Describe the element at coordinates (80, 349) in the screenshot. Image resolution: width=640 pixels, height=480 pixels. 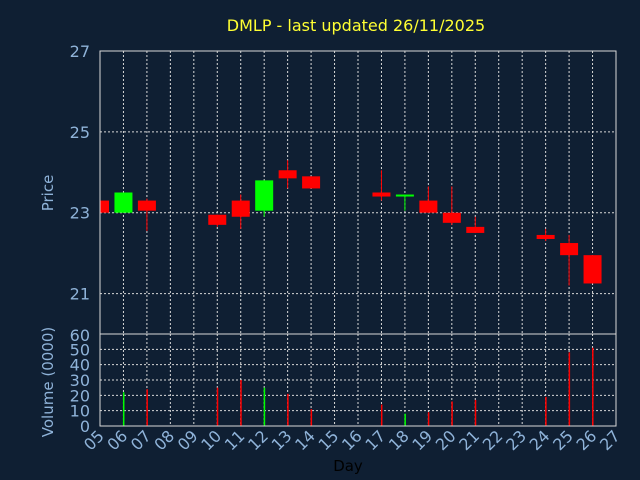
I see `volume-tick-label: 50` at that location.